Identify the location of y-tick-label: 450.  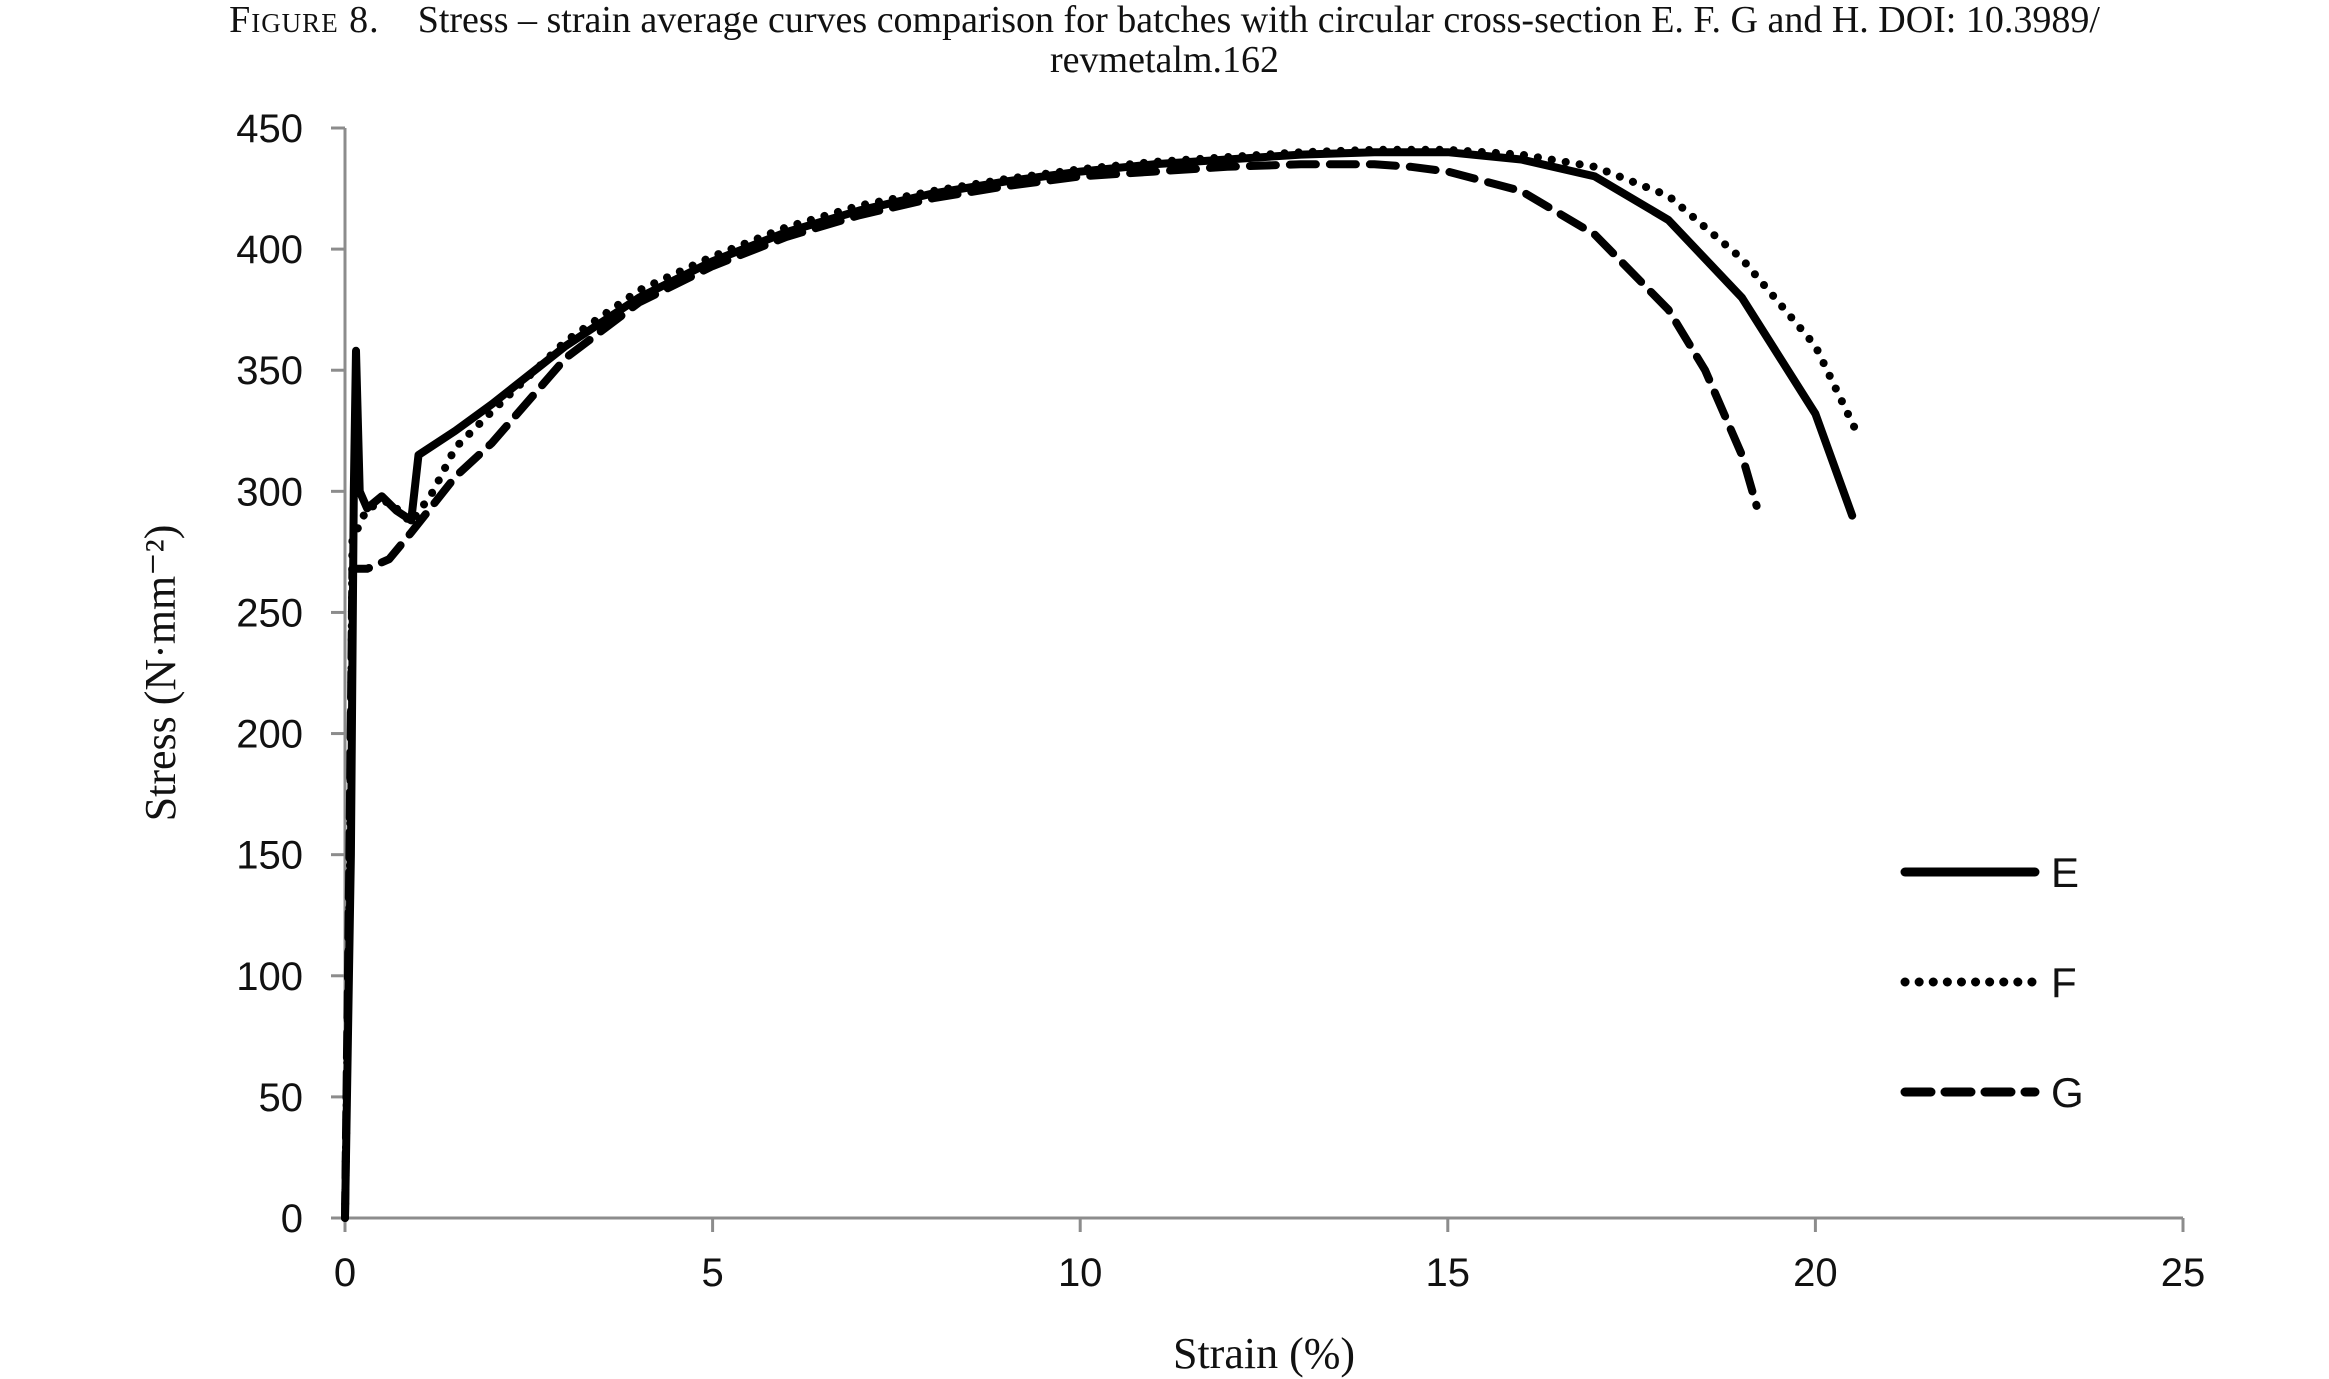
(269, 129).